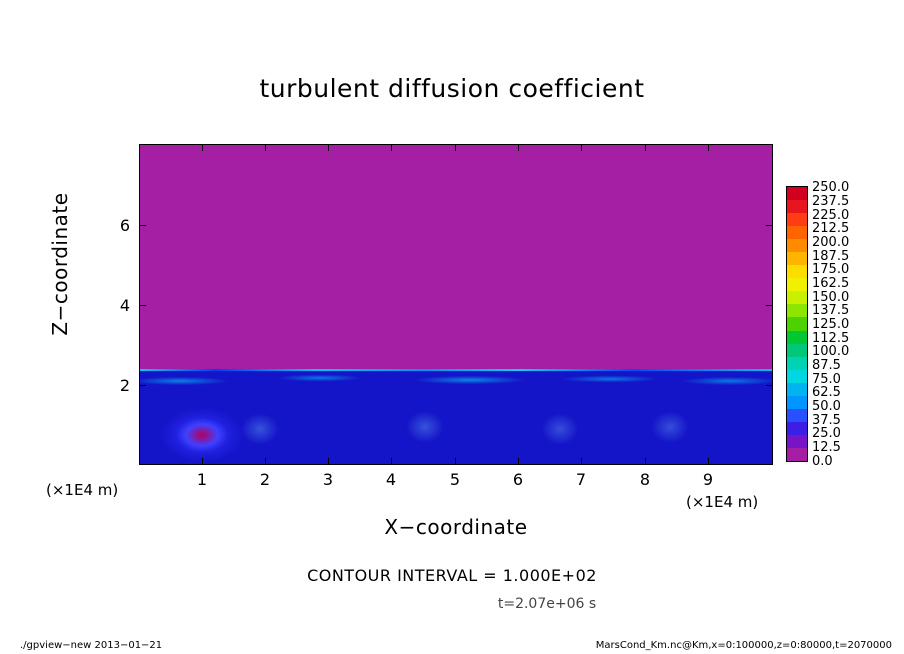  I want to click on boundary-layer-top-contour, so click(456, 370).